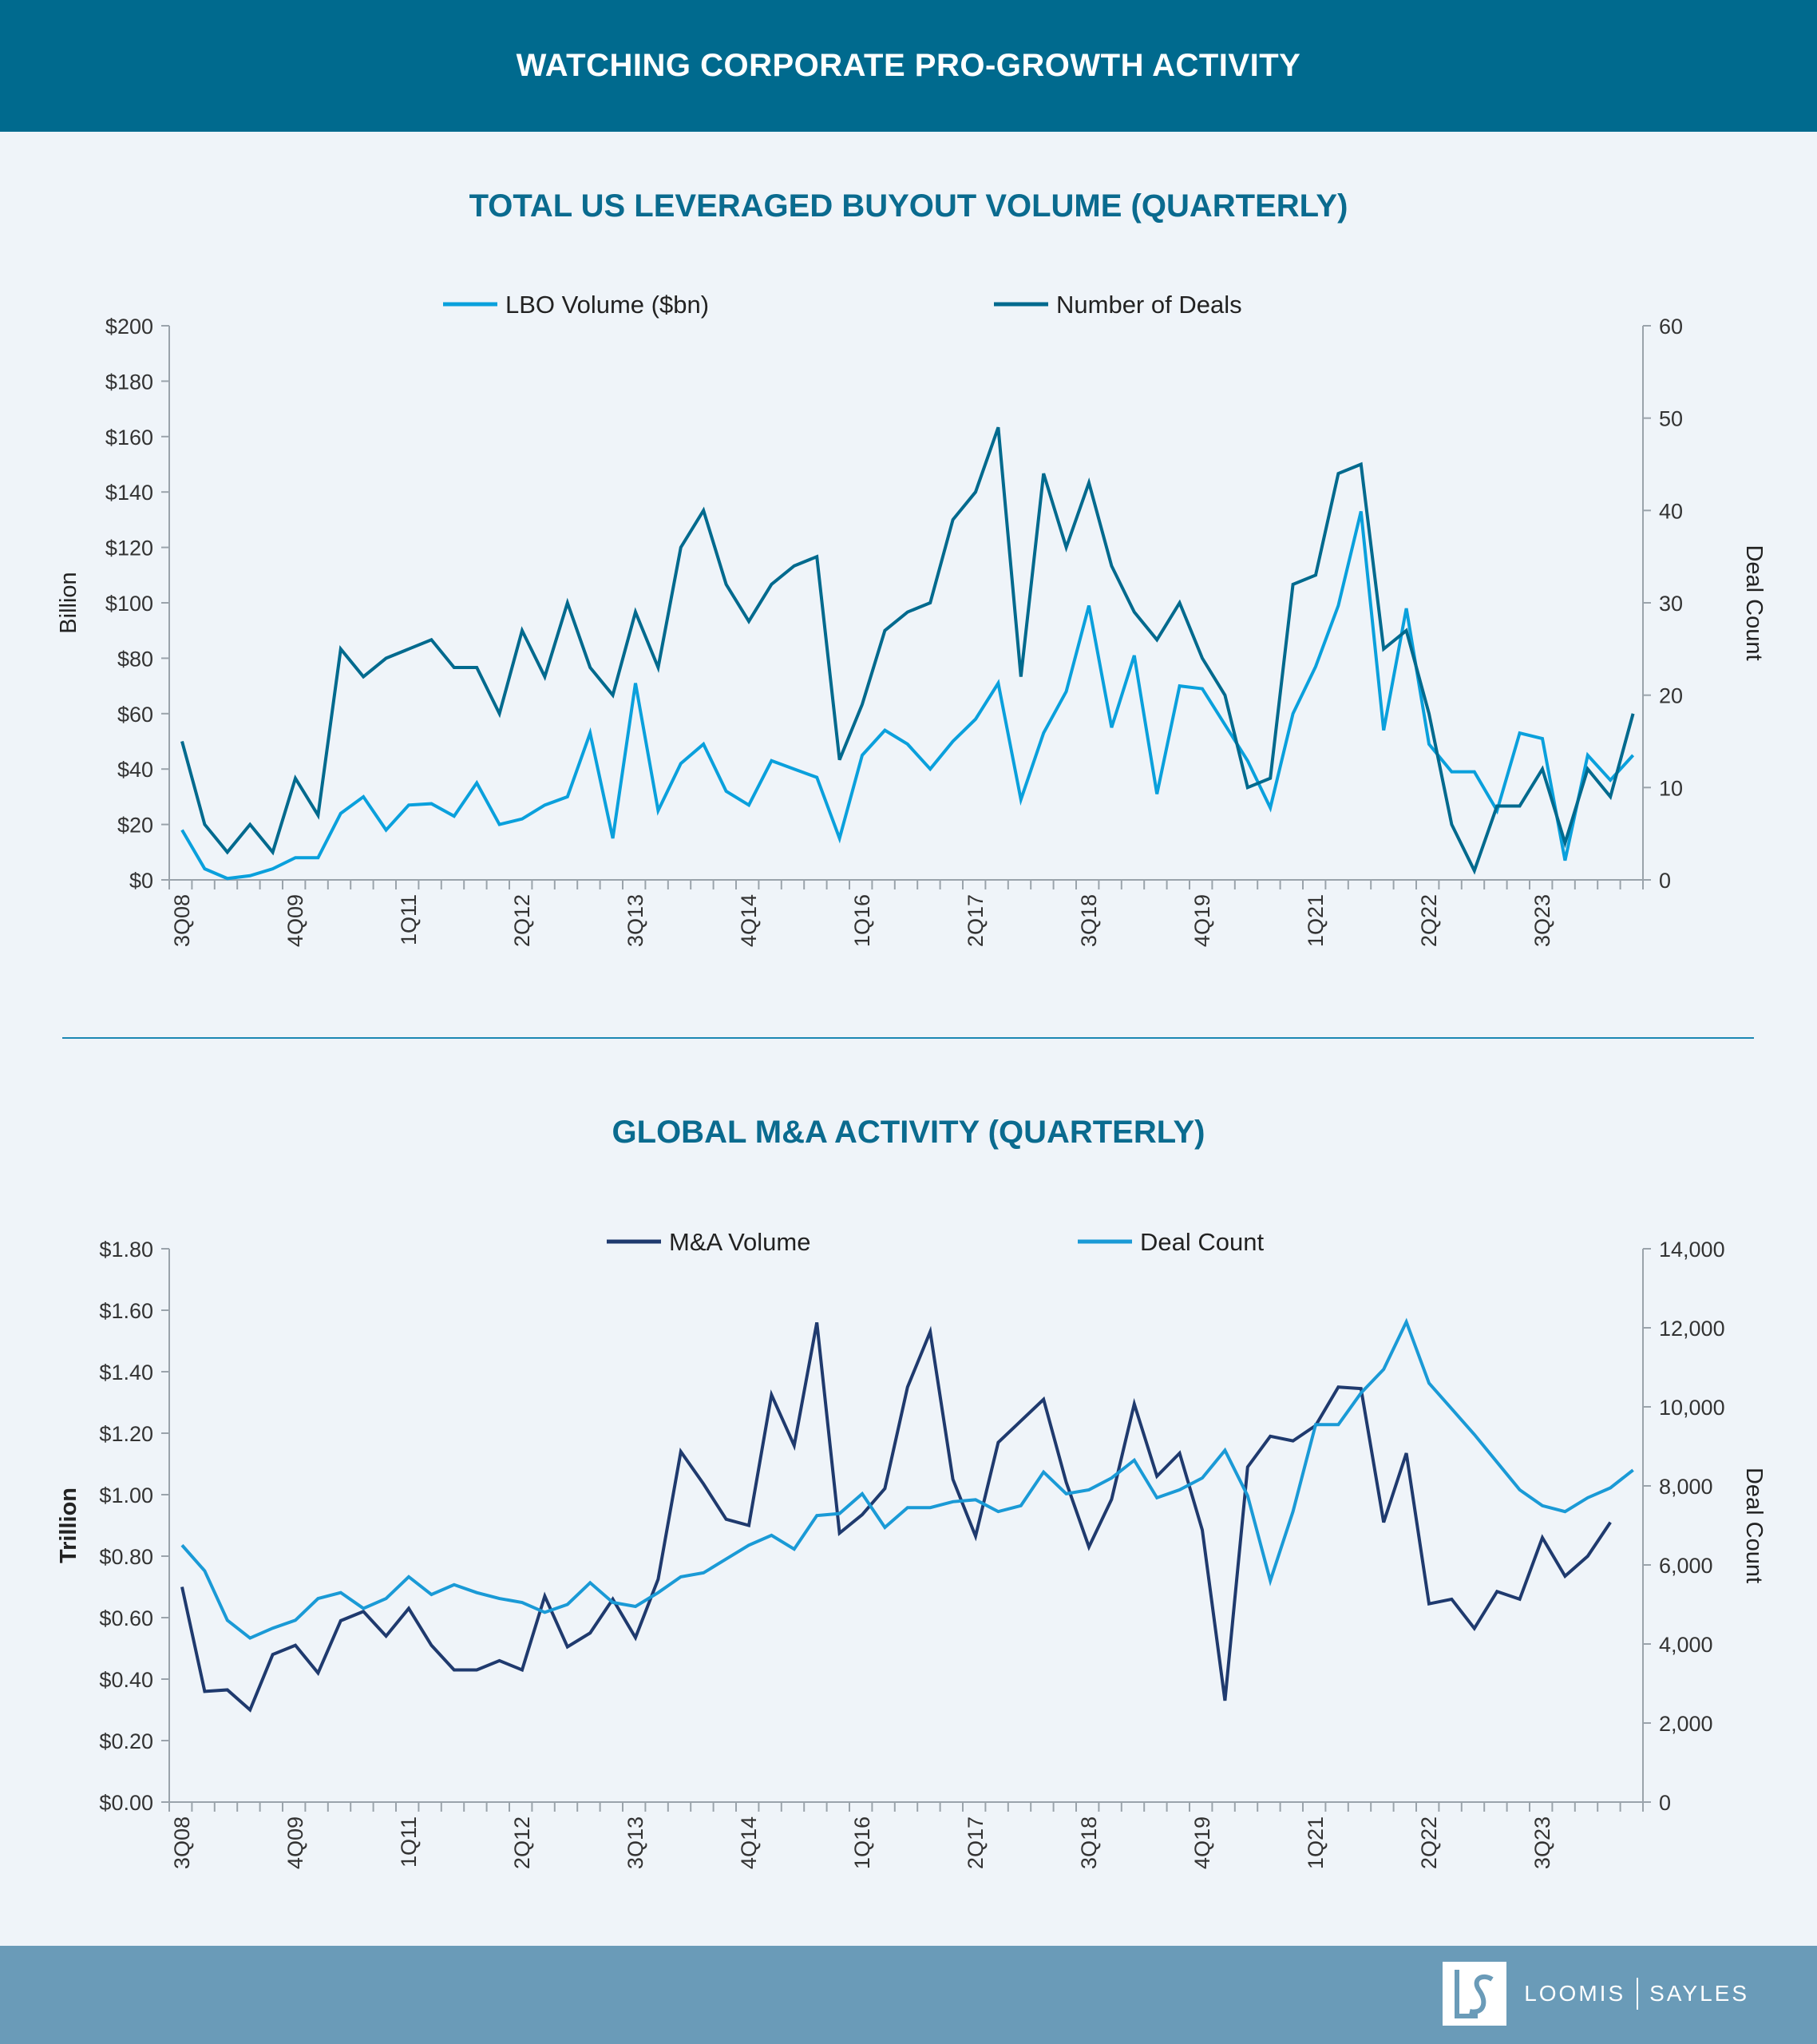 This screenshot has height=2044, width=1817. Describe the element at coordinates (68, 602) in the screenshot. I see `y-axis-title: Billion` at that location.